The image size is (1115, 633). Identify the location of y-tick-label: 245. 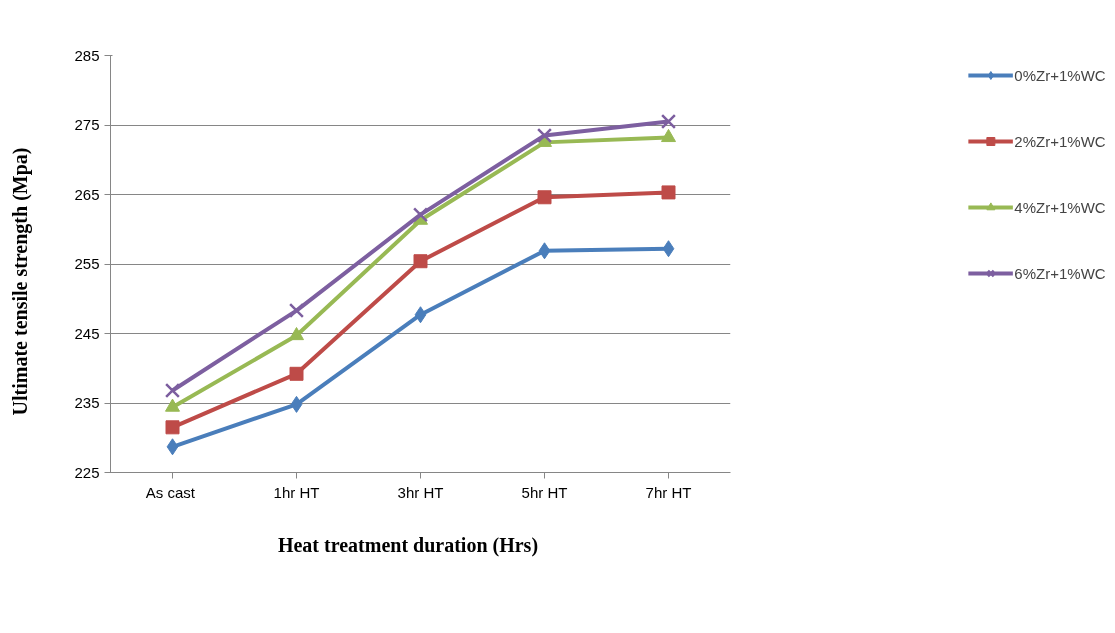
(87, 333).